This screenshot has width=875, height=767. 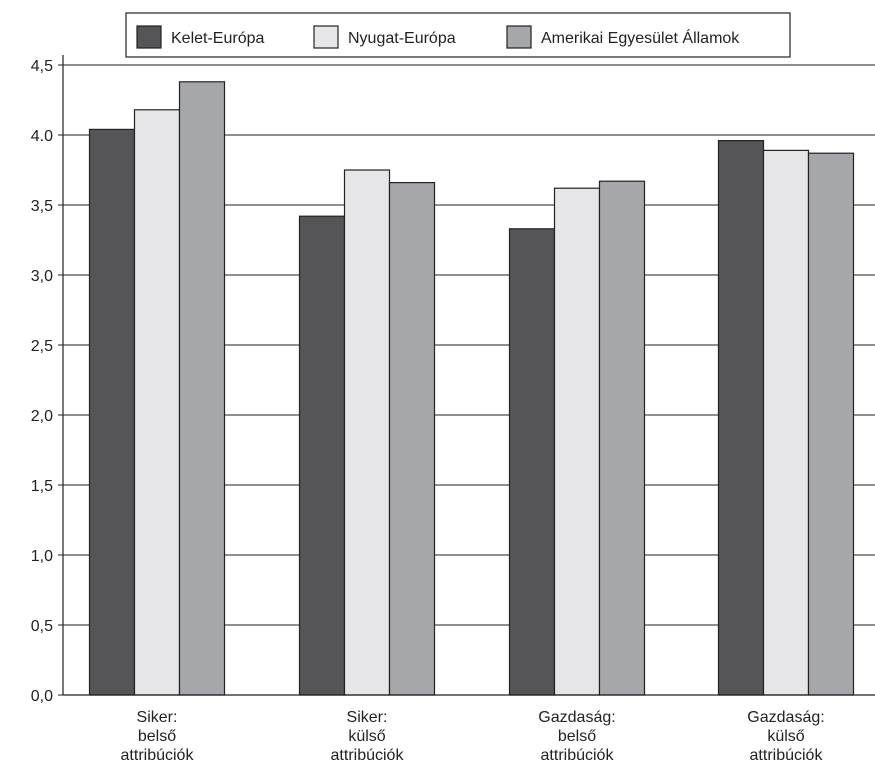 What do you see at coordinates (42, 416) in the screenshot?
I see `y-tick-label: 2,0` at bounding box center [42, 416].